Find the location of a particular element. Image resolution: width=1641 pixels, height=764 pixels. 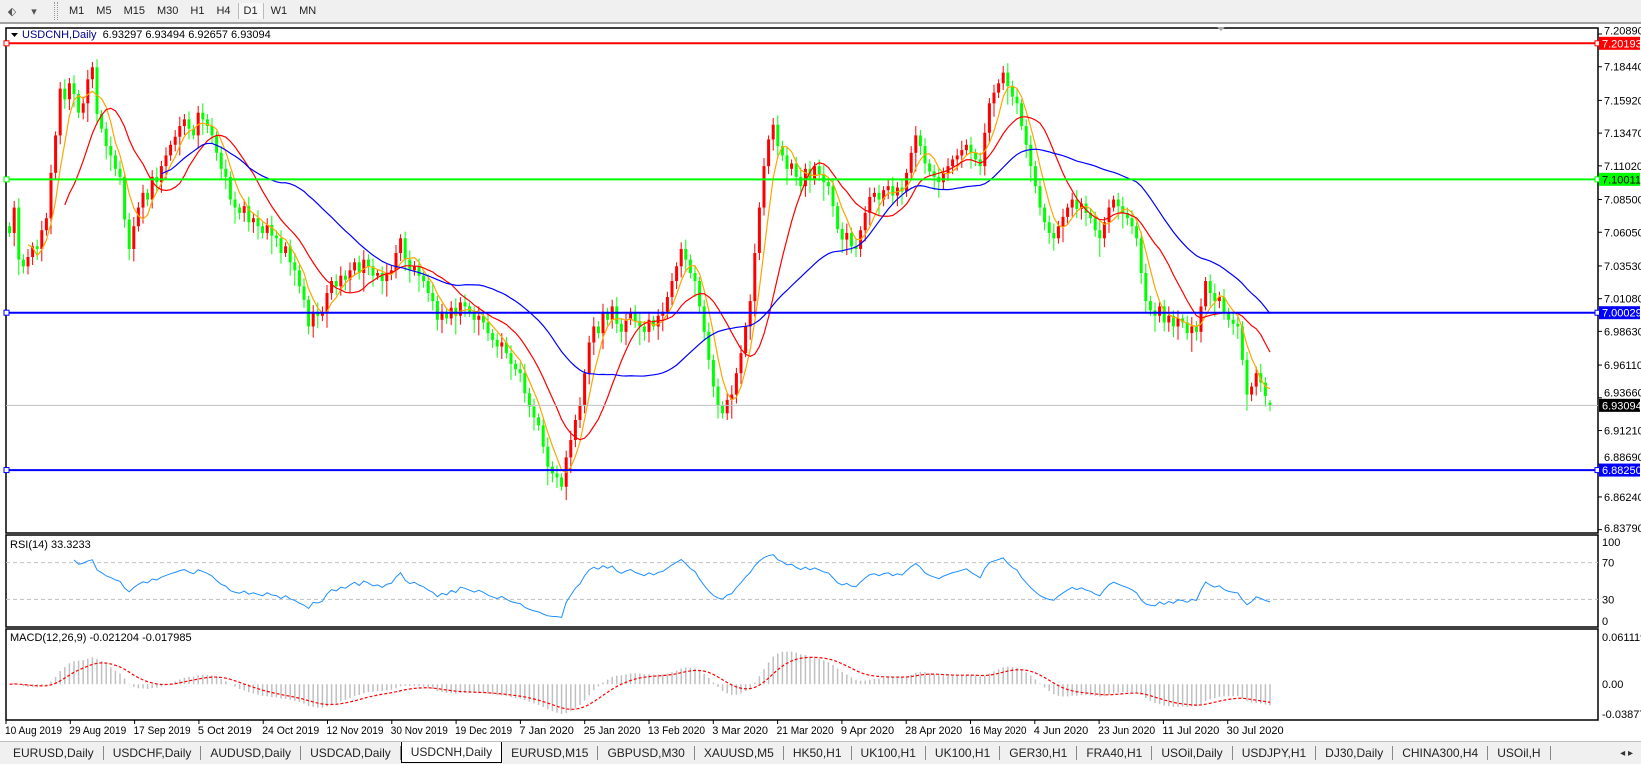

level-price-label: 7.00029 is located at coordinates (1621, 314).